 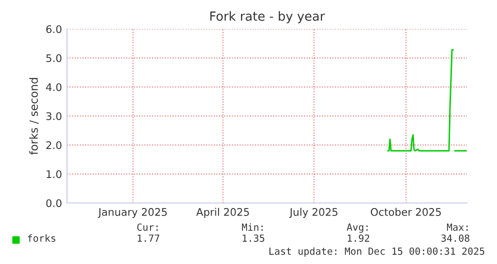 I want to click on text: Last update: Mon Dec 15 00:00:31 2025, so click(x=376, y=252).